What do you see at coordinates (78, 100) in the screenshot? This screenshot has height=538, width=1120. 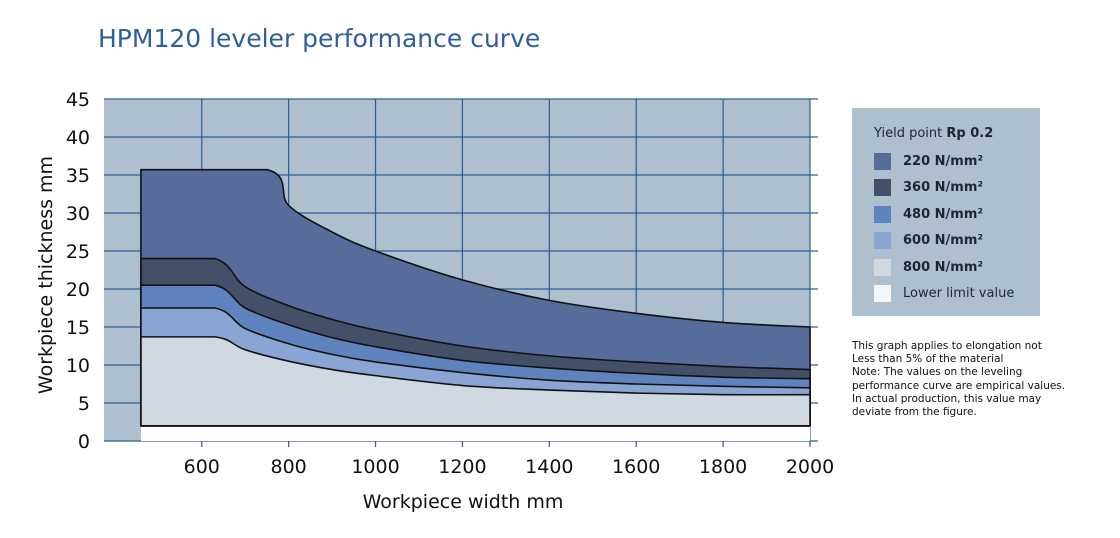 I see `y-tick-label: 45` at bounding box center [78, 100].